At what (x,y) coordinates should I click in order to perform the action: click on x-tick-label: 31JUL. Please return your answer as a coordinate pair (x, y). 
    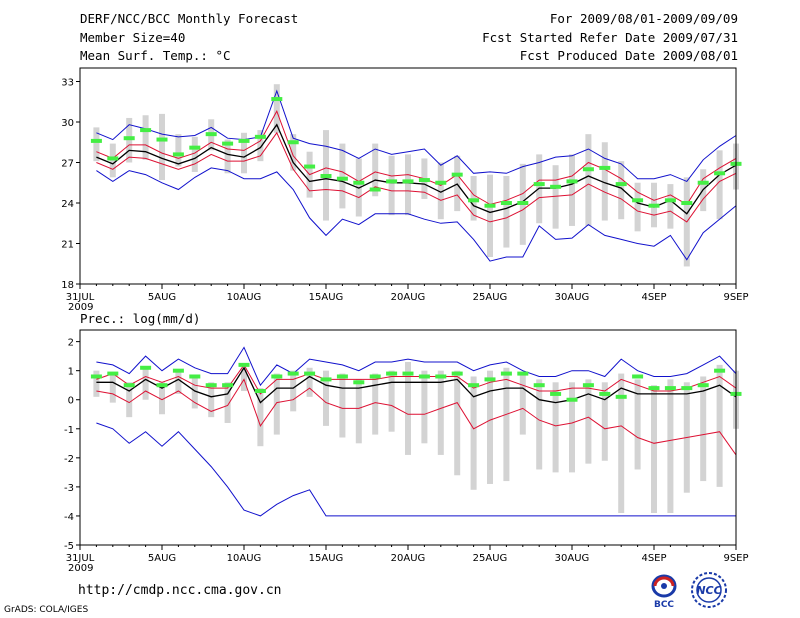
    Looking at the image, I should click on (80, 297).